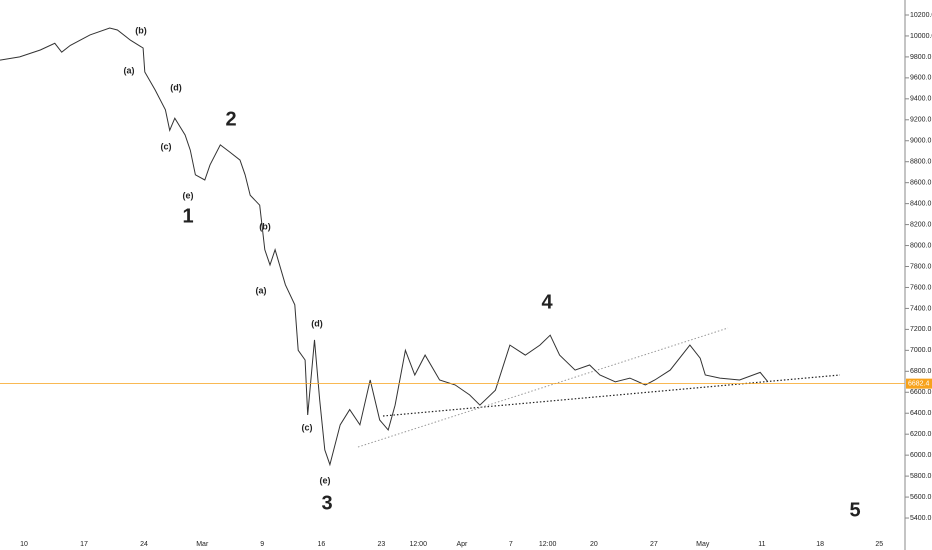  I want to click on y-tick-label: 9200.0, so click(921, 120).